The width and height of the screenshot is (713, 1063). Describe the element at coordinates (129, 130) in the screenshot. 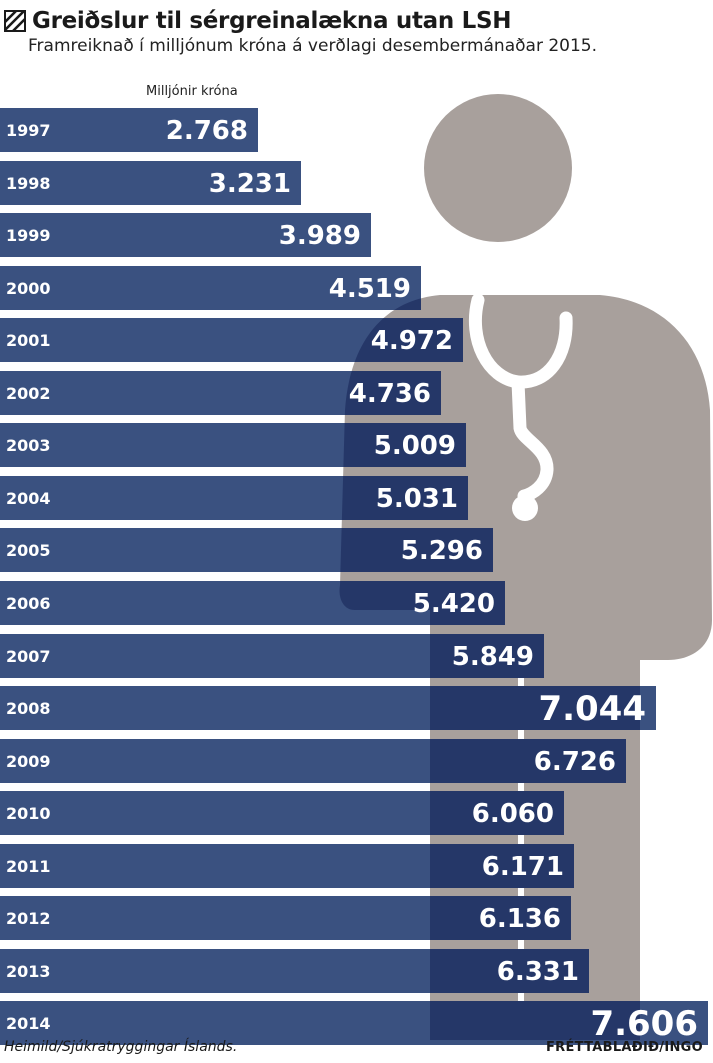

I see `bar-1997` at that location.